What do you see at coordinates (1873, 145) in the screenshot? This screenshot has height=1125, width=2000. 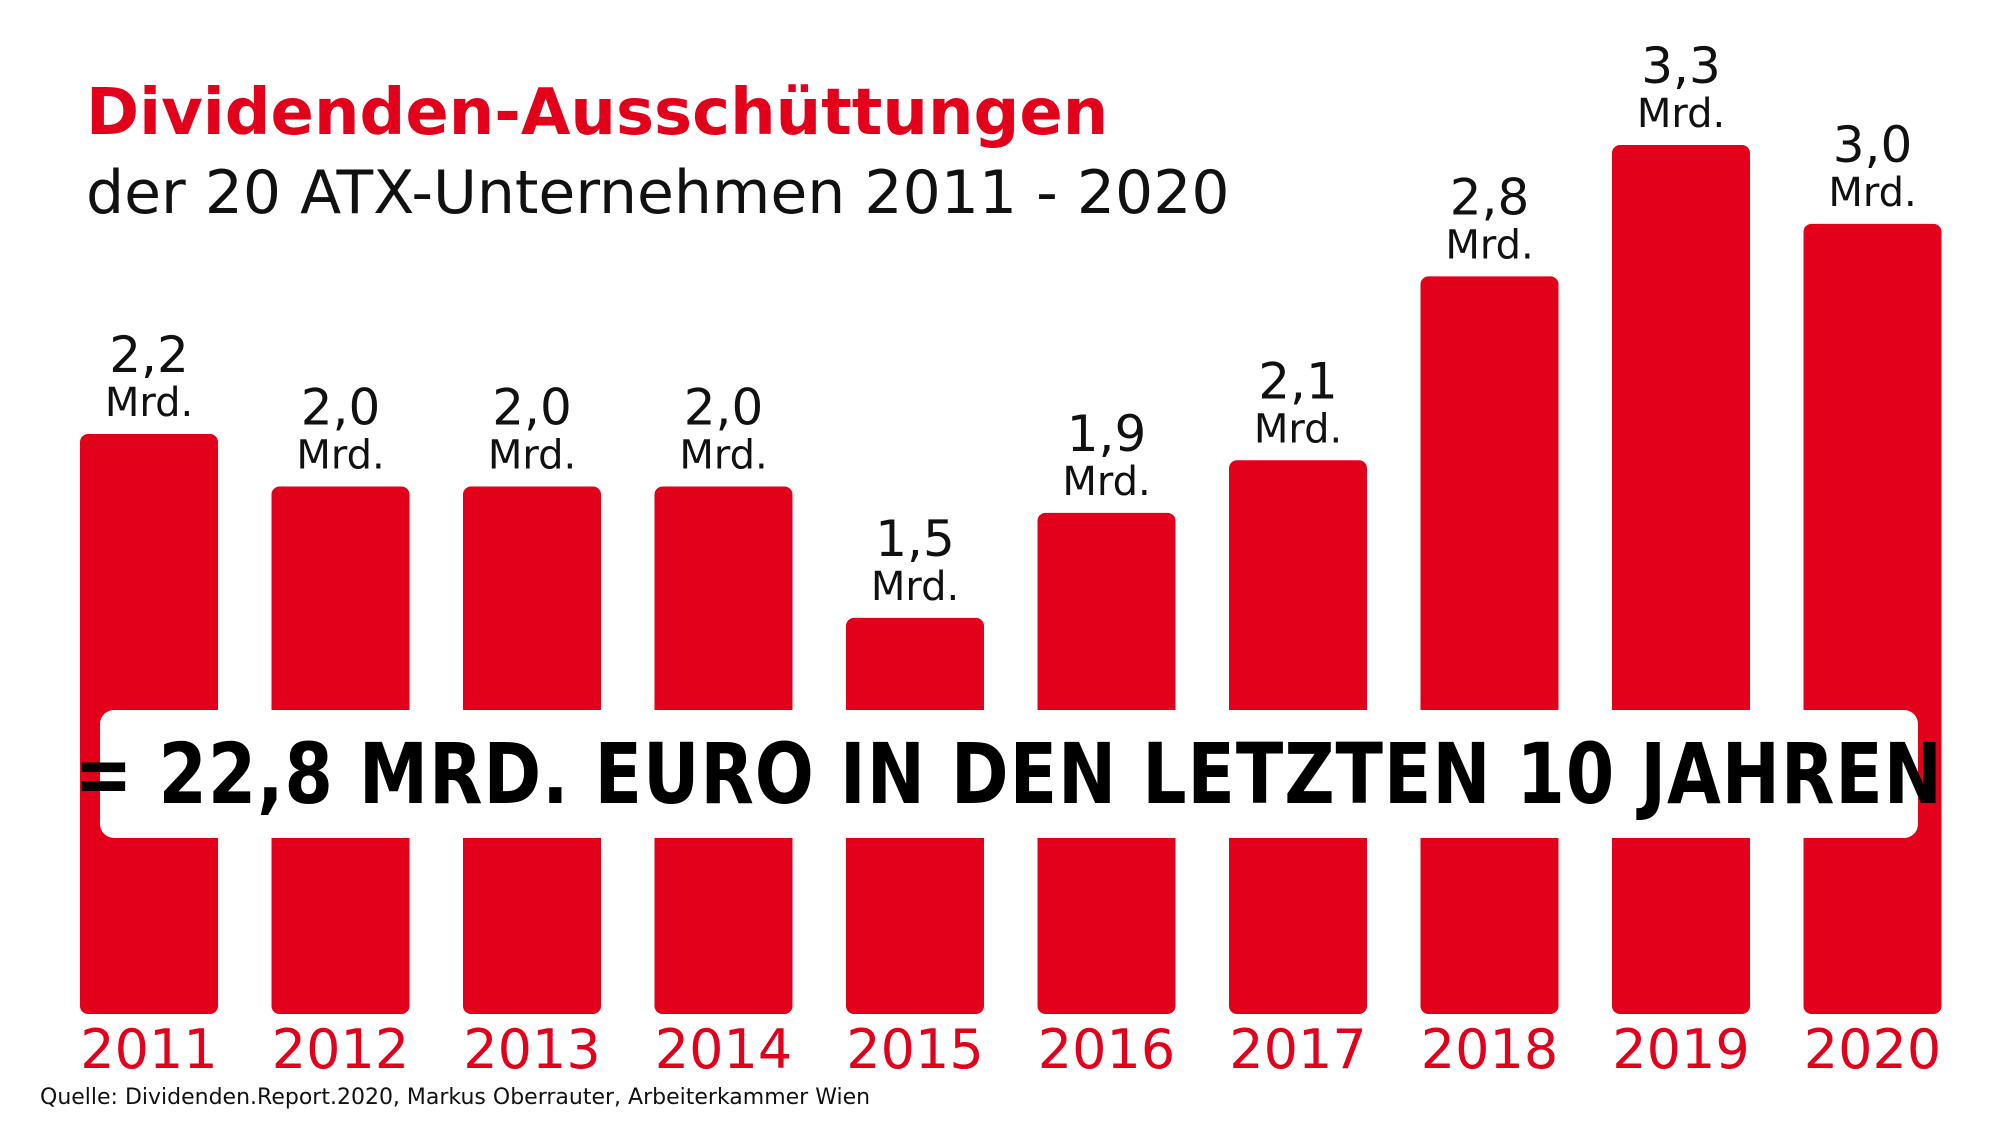 I see `value-label-2020: 3,0` at bounding box center [1873, 145].